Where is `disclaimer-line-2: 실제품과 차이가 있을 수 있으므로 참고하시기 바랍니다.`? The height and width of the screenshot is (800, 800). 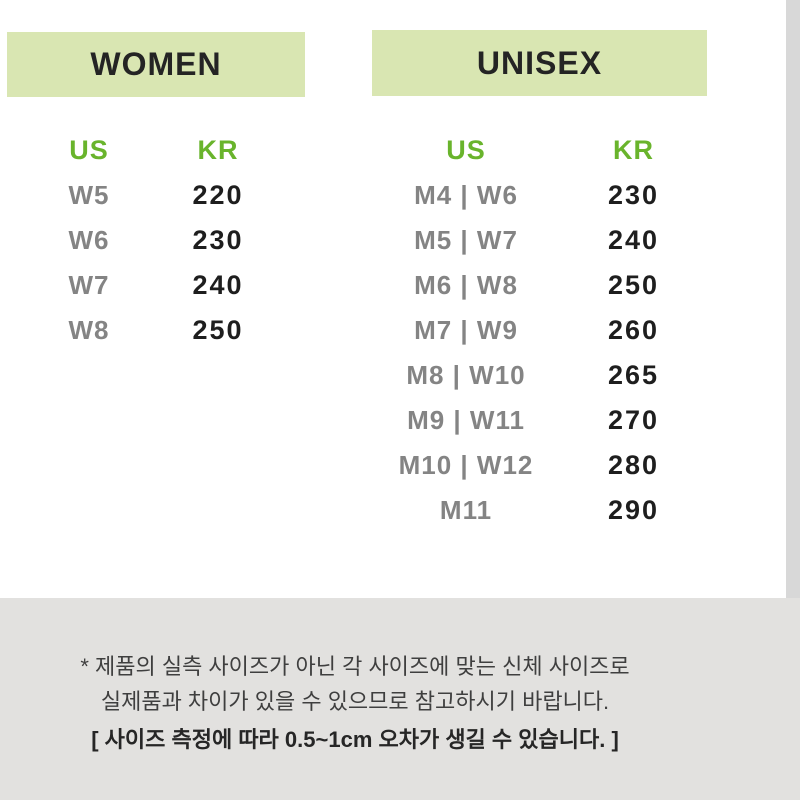
disclaimer-line-2: 실제품과 차이가 있을 수 있으므로 참고하시기 바랍니다. is located at coordinates (355, 701).